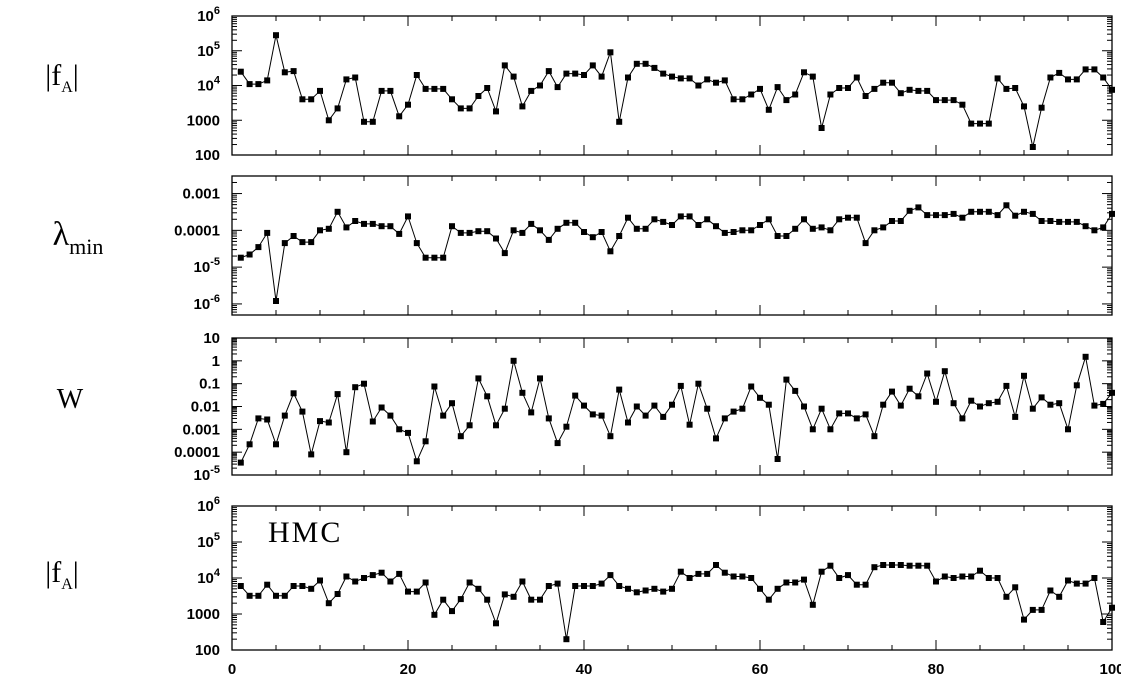  I want to click on y-tick-label: 0.1, so click(209, 384).